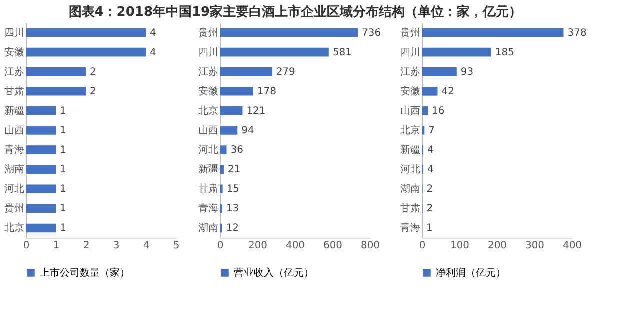  What do you see at coordinates (438, 111) in the screenshot?
I see `data-label: 16` at bounding box center [438, 111].